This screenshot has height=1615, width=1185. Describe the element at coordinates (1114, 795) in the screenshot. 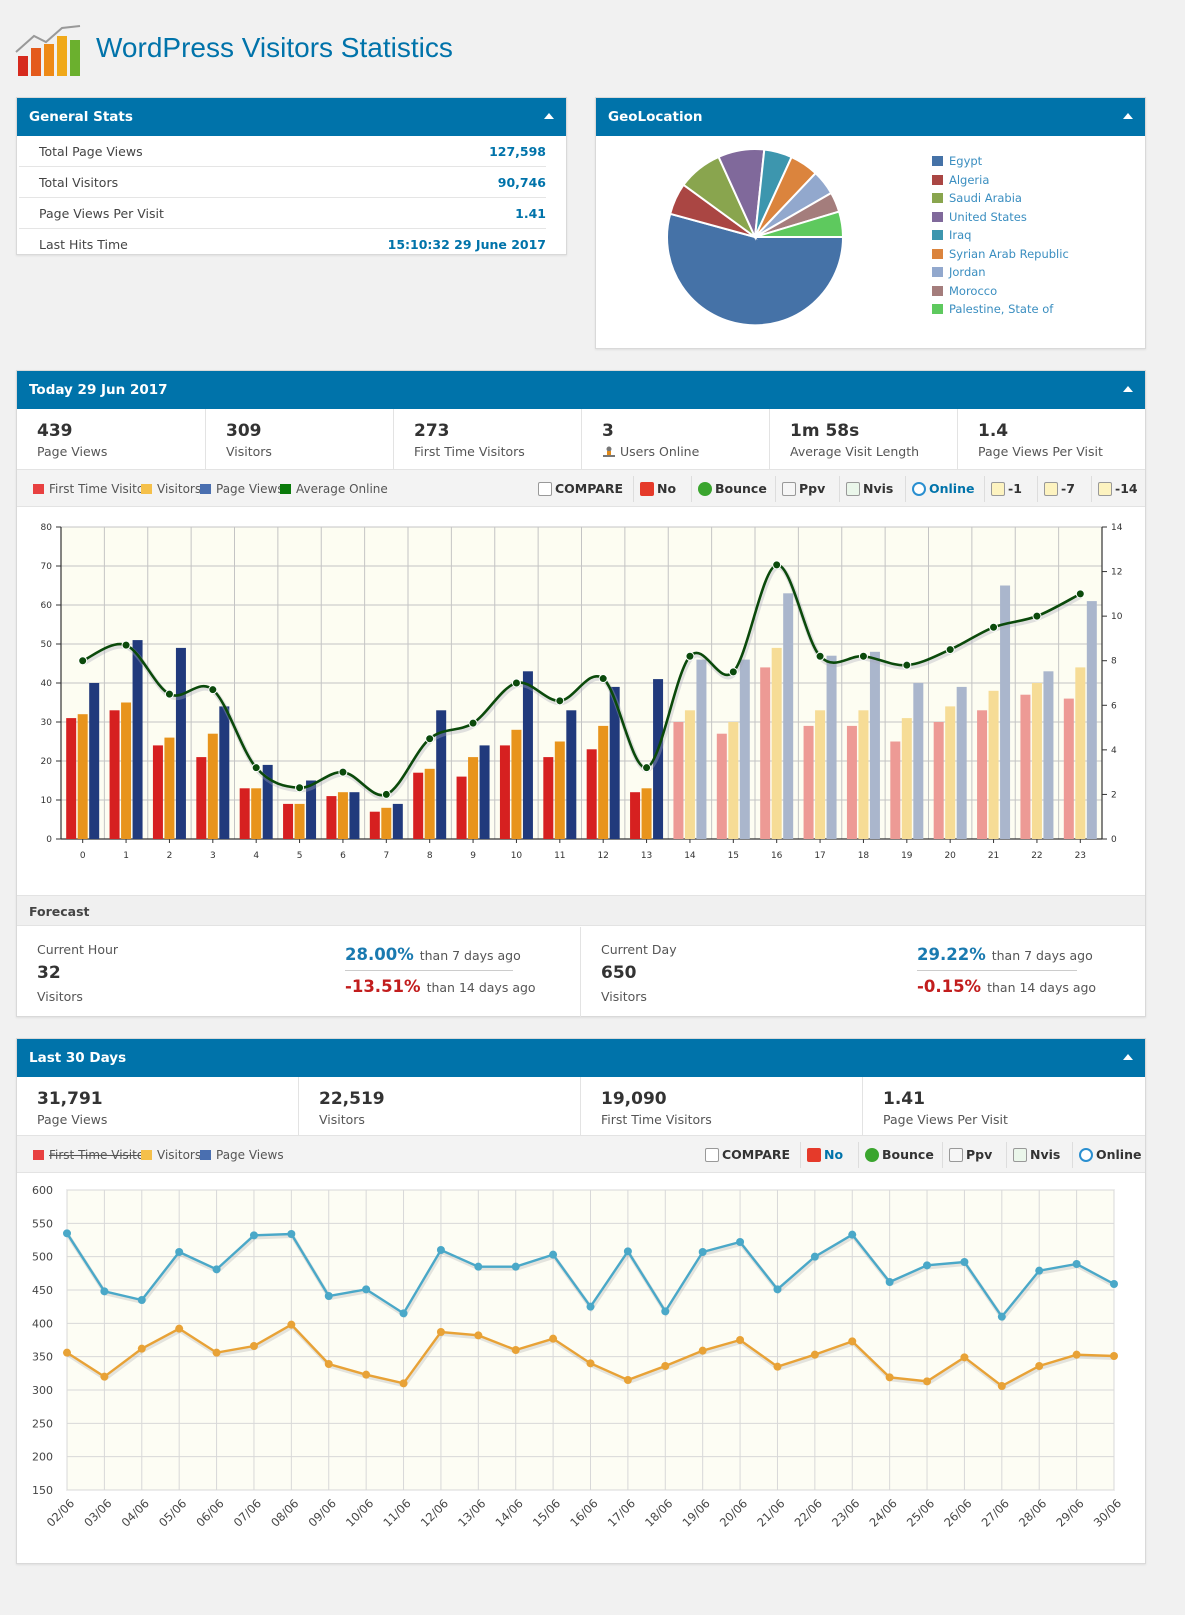

I see `y2-tick-label: 2` at that location.